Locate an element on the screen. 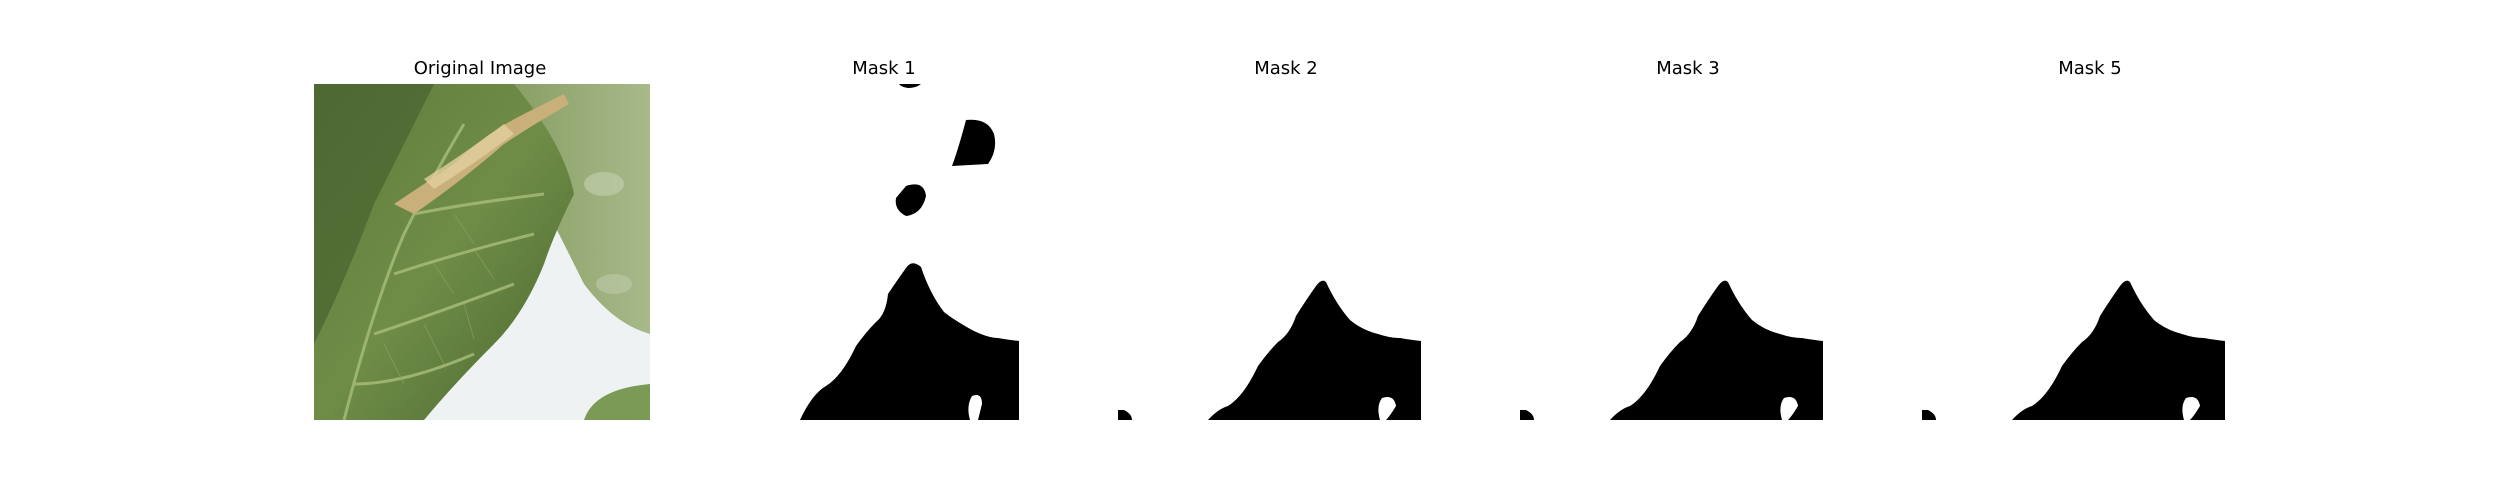 The height and width of the screenshot is (500, 2500). mask-2-shape is located at coordinates (1286, 252).